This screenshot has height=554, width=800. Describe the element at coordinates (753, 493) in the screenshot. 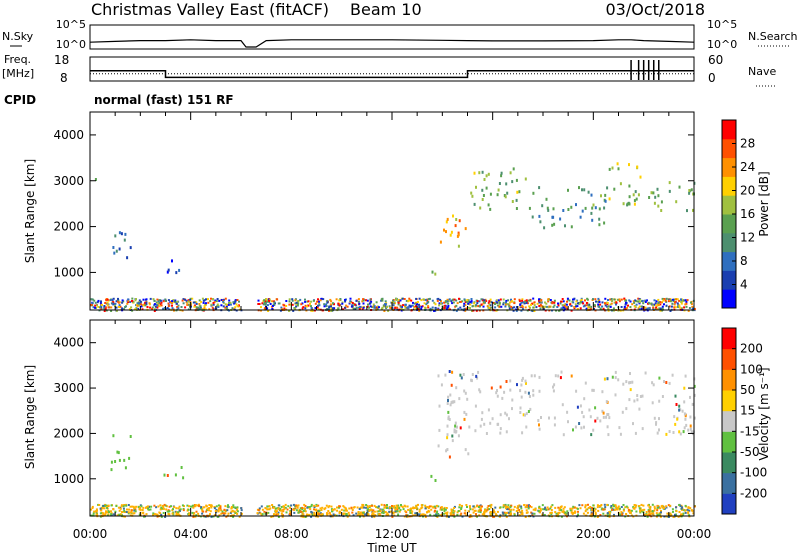

I see `colorbar-tick-label: -200` at that location.